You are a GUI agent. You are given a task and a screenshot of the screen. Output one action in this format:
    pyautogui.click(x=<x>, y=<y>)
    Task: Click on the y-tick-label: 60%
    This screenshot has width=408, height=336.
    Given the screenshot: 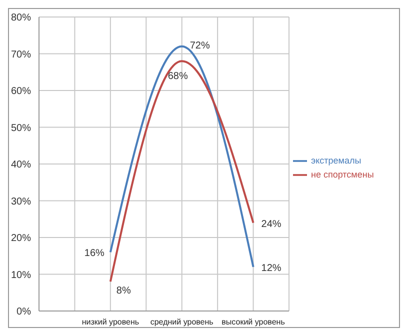 What is the action you would take?
    pyautogui.click(x=21, y=92)
    